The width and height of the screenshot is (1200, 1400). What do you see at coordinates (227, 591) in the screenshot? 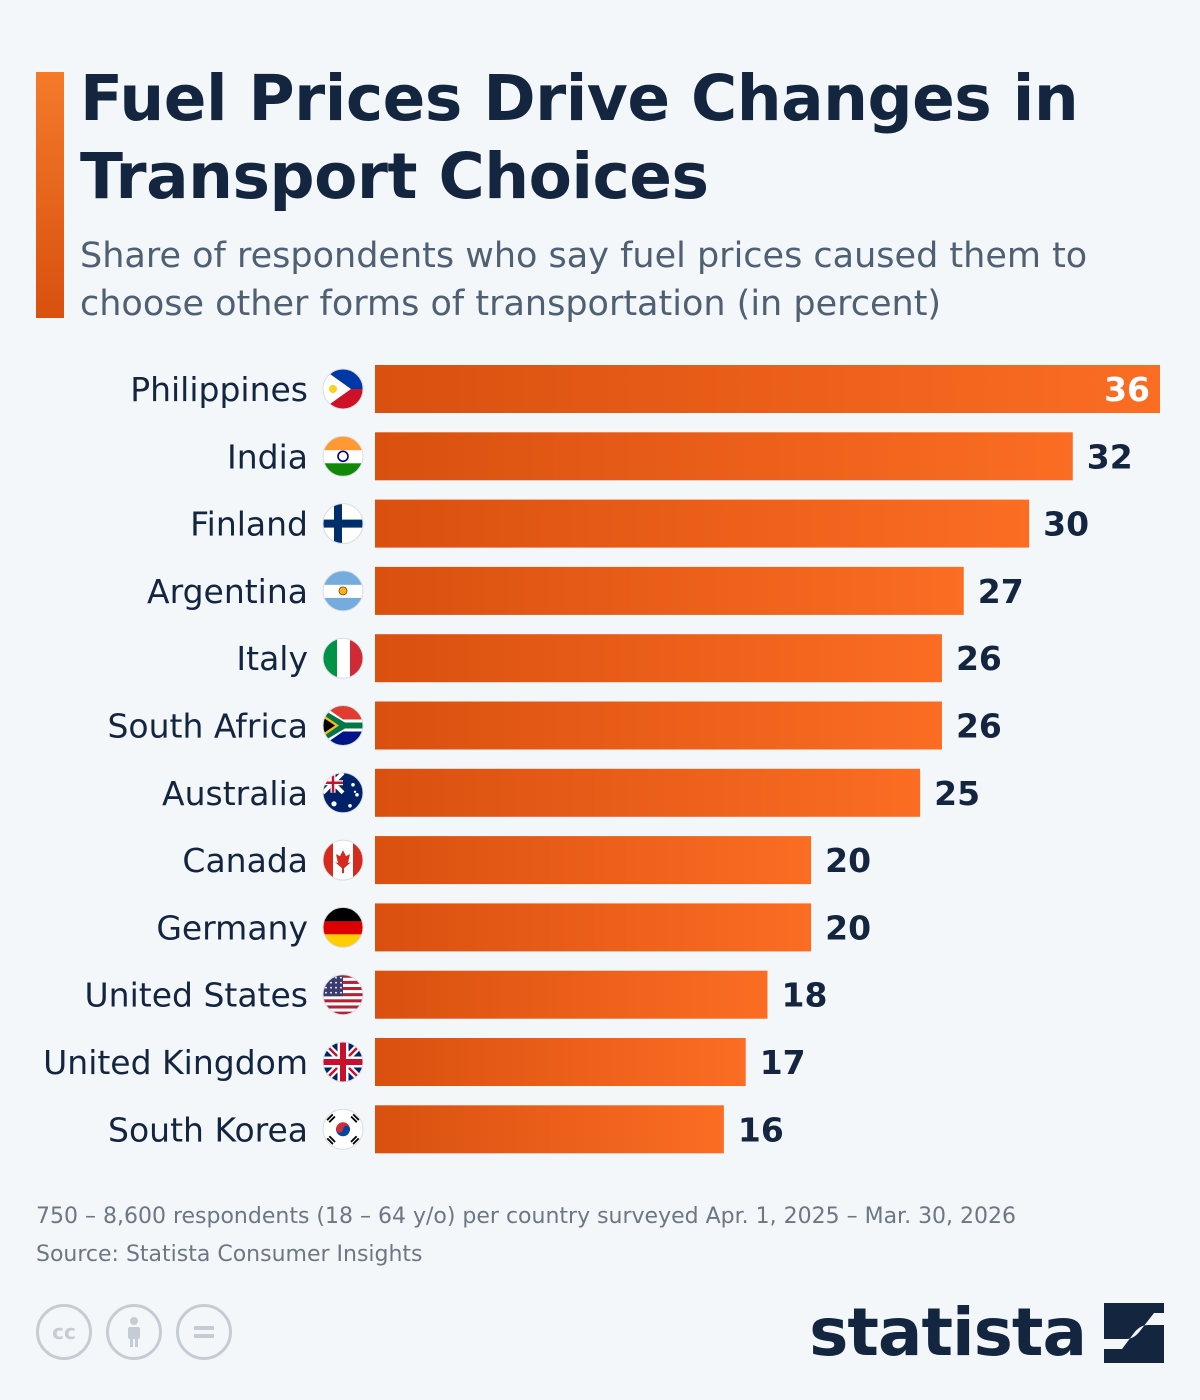
I see `category-label: Argentina` at bounding box center [227, 591].